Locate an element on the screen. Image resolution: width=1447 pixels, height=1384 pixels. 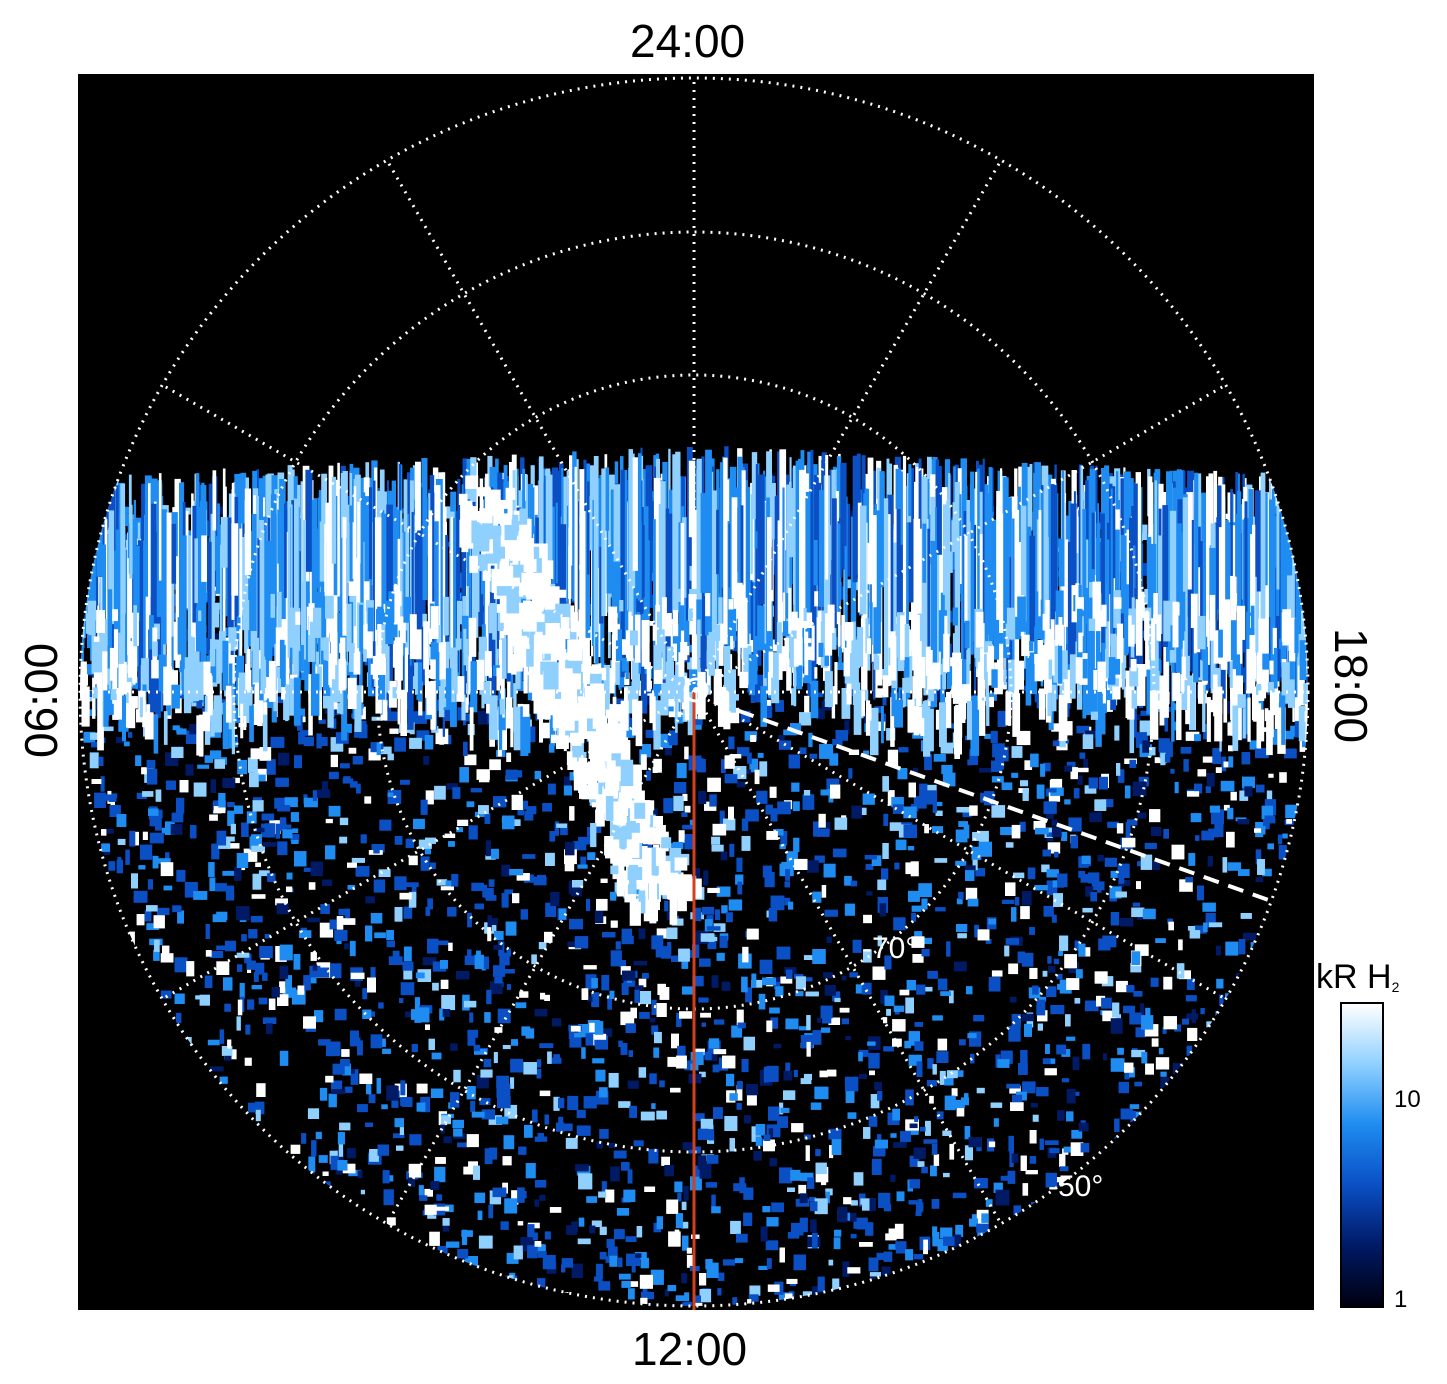
lt-label-24: 24:00 is located at coordinates (688, 41).